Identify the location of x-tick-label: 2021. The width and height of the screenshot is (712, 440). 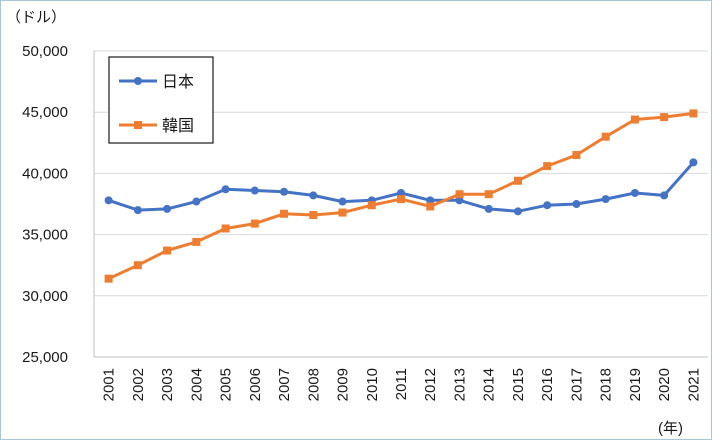
(693, 384).